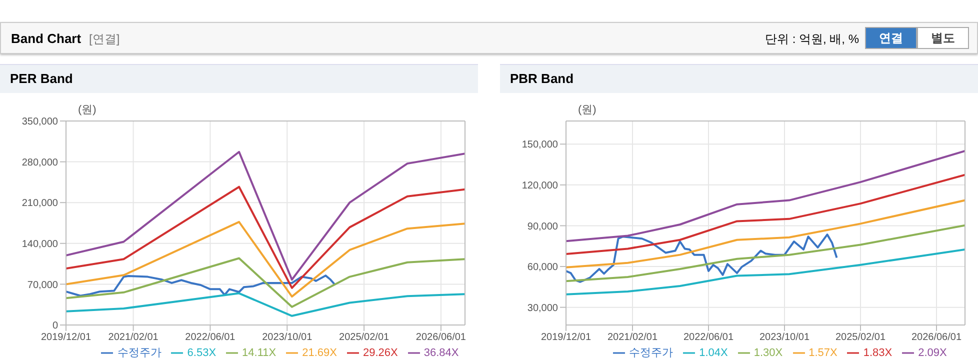 The height and width of the screenshot is (364, 978). I want to click on y-tick-label: 70,000, so click(42, 285).